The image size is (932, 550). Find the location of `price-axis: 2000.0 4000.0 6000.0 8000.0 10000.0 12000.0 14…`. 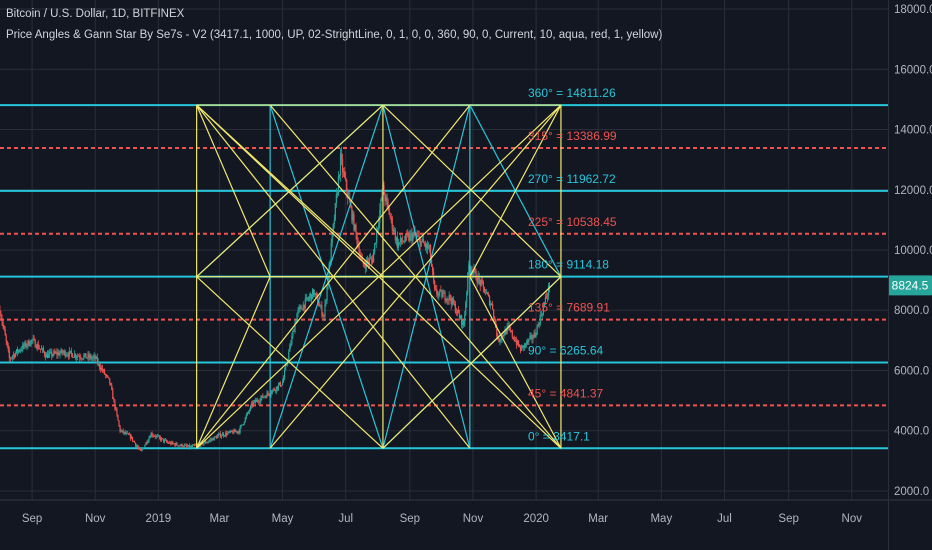

price-axis: 2000.0 4000.0 6000.0 8000.0 10000.0 12000.0 14… is located at coordinates (913, 251).